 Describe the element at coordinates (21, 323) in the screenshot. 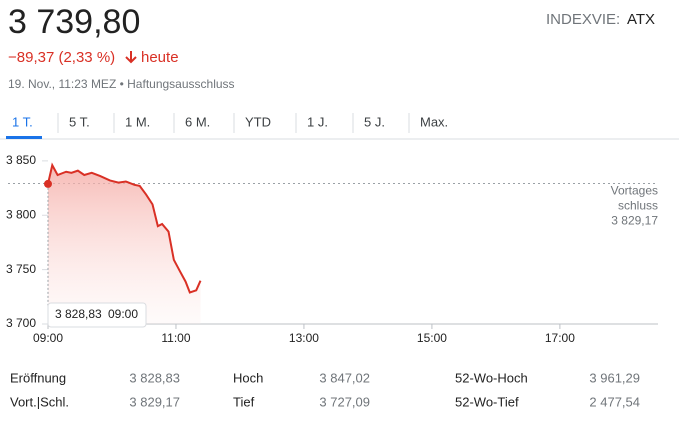

I see `y-tick-label: 3 700` at that location.